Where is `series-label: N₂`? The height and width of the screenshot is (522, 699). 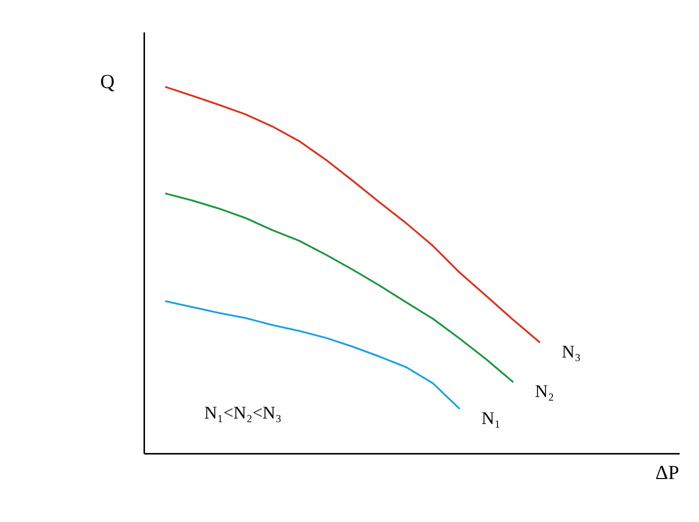 series-label: N₂ is located at coordinates (544, 391).